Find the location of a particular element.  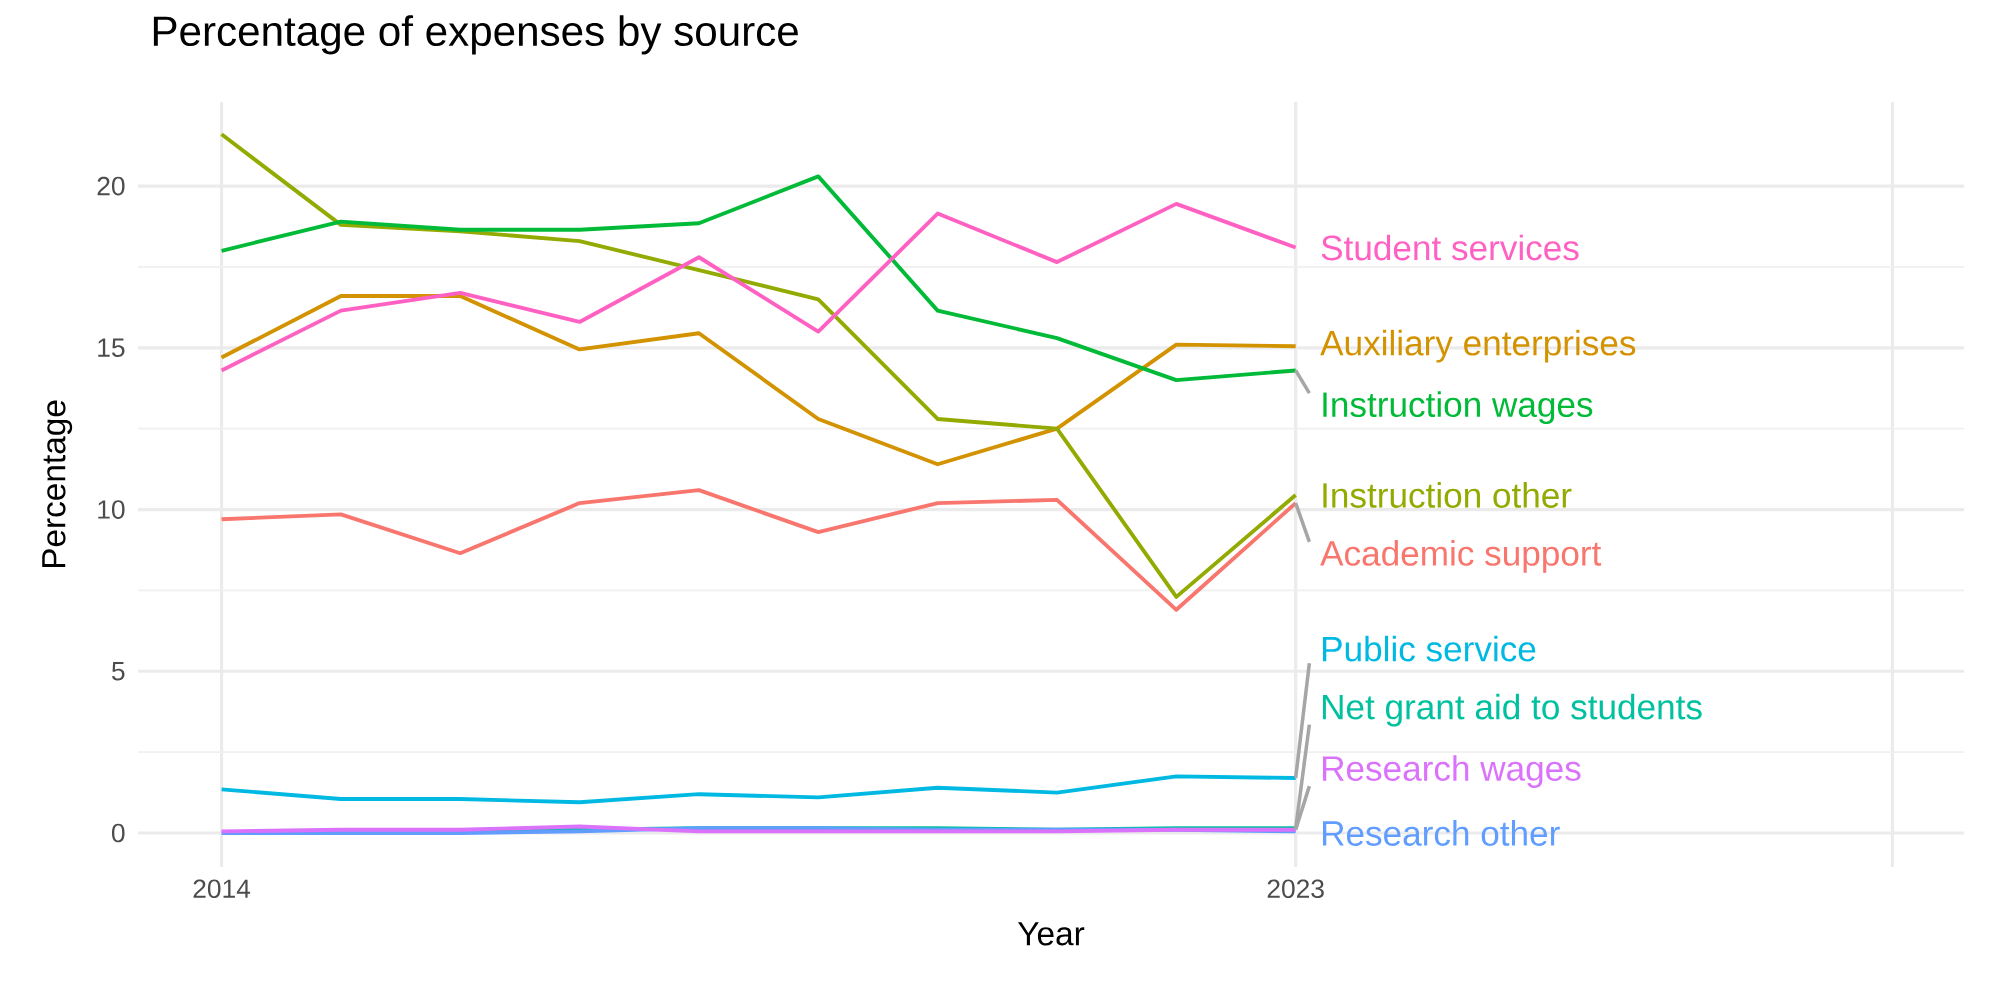

y-tick-label: 5 is located at coordinates (118, 671).